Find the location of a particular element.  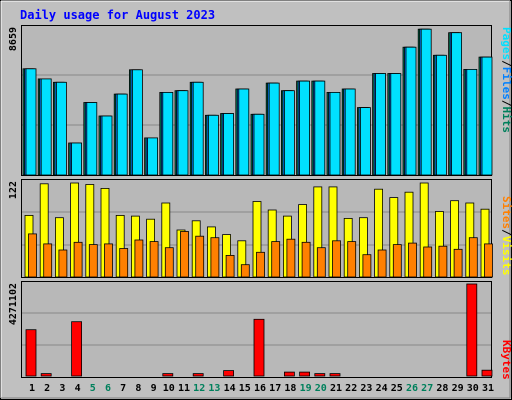

pages-ymax-label: 8659 is located at coordinates (13, 39).